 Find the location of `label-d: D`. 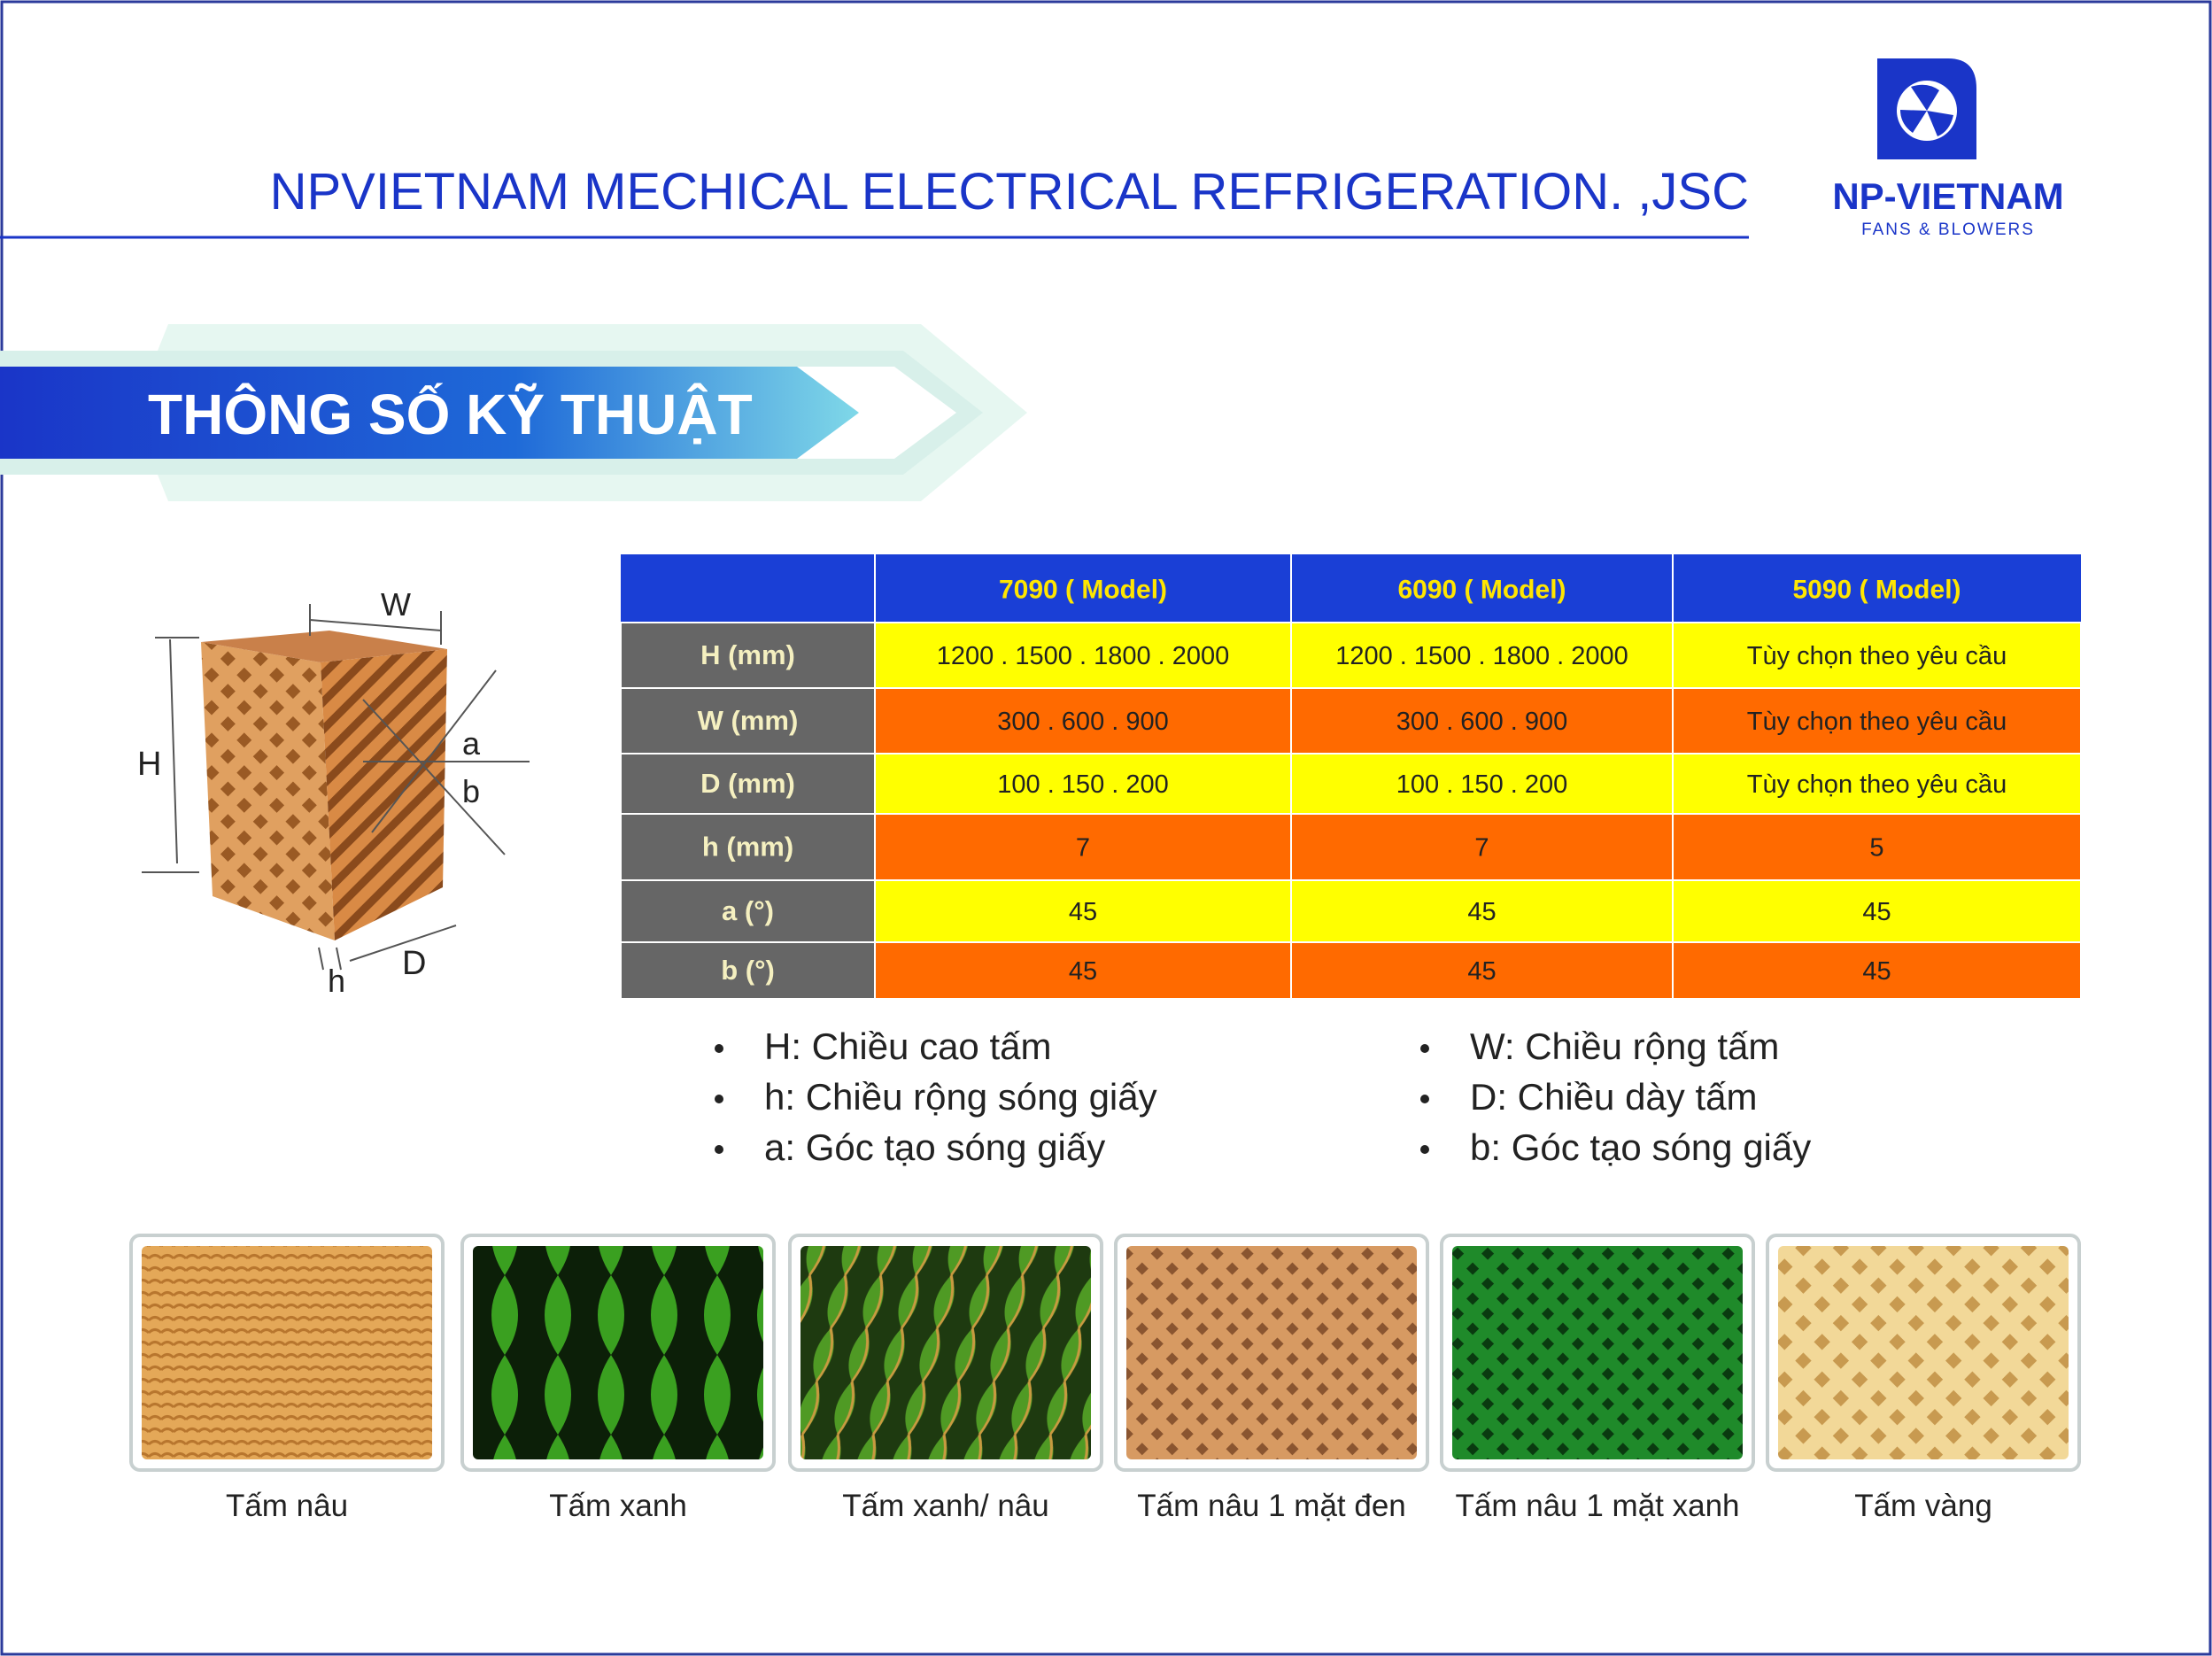

label-d: D is located at coordinates (414, 963).